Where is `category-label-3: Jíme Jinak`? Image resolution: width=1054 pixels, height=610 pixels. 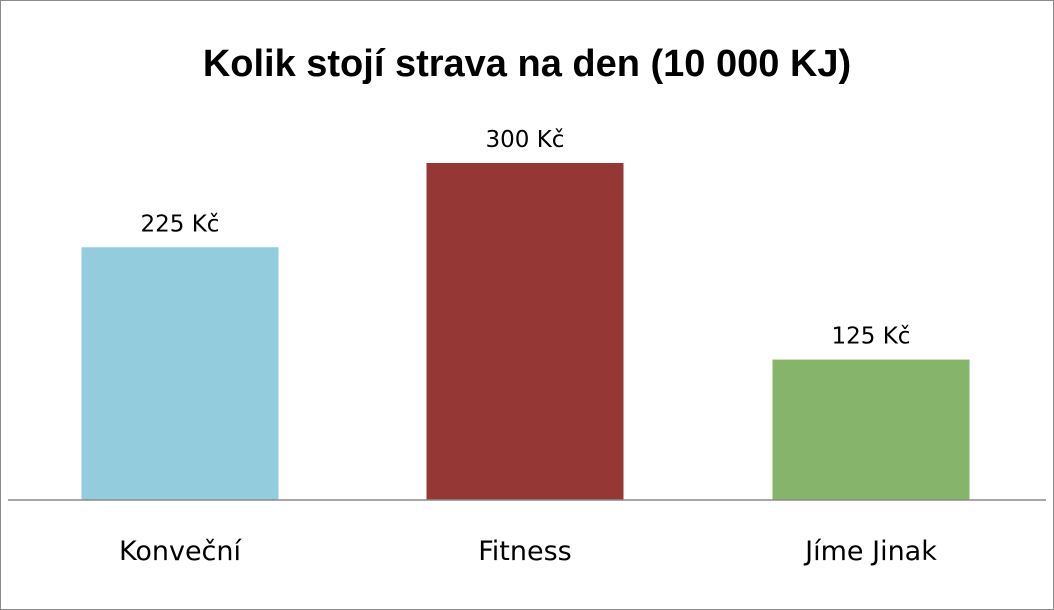 category-label-3: Jíme Jinak is located at coordinates (870, 551).